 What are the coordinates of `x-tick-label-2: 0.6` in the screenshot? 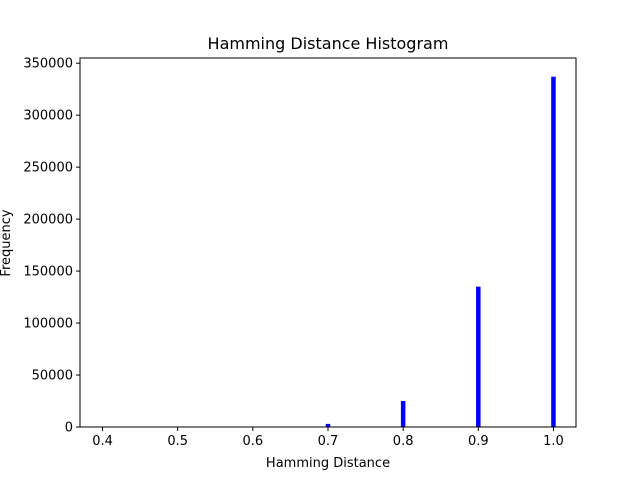 It's located at (253, 441).